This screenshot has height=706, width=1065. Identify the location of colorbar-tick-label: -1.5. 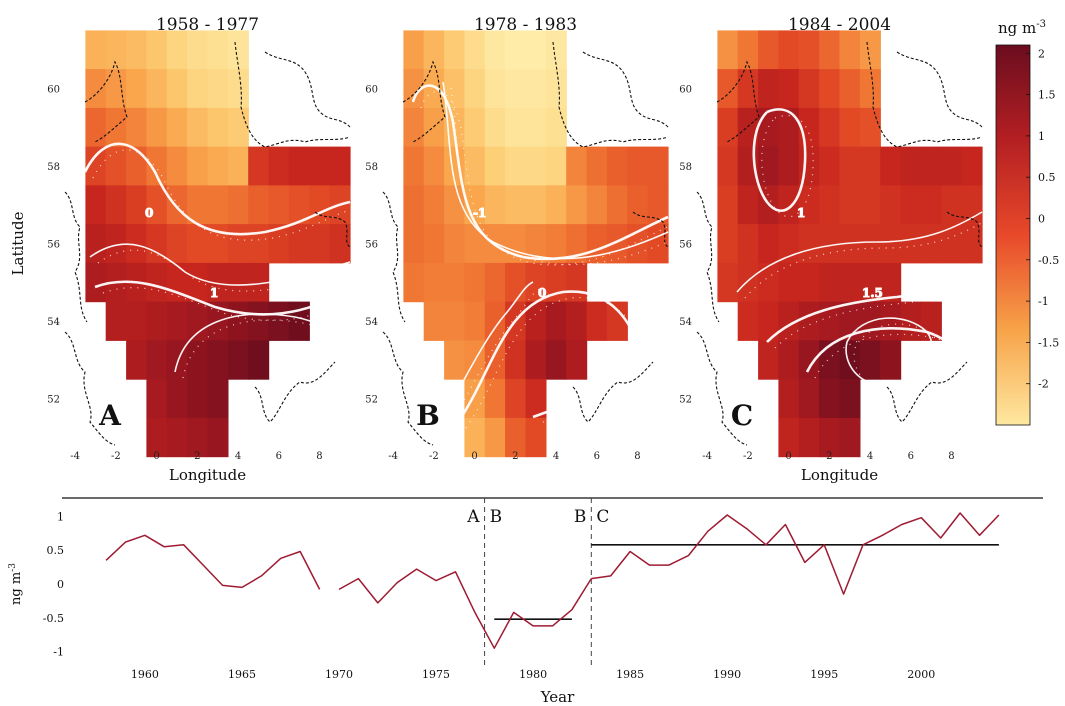
(1048, 342).